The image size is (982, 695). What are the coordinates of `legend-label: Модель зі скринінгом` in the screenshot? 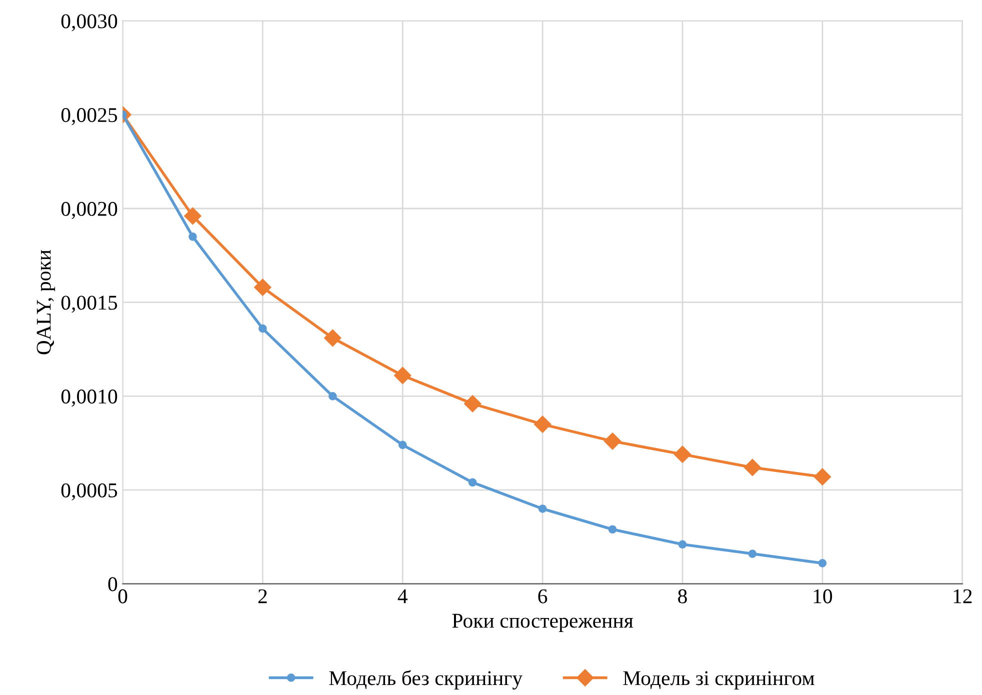 It's located at (718, 680).